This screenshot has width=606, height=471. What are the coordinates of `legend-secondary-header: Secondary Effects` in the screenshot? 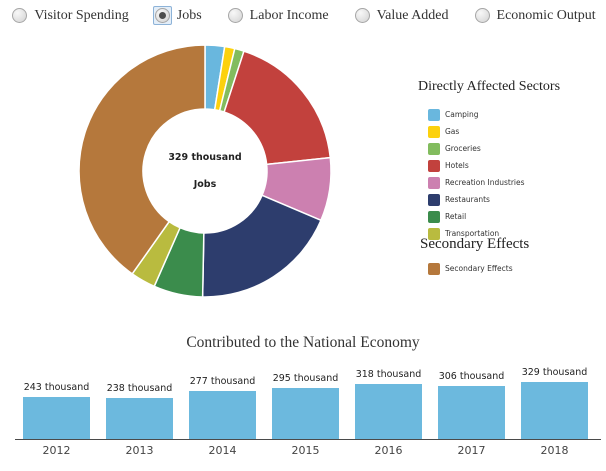 It's located at (475, 244).